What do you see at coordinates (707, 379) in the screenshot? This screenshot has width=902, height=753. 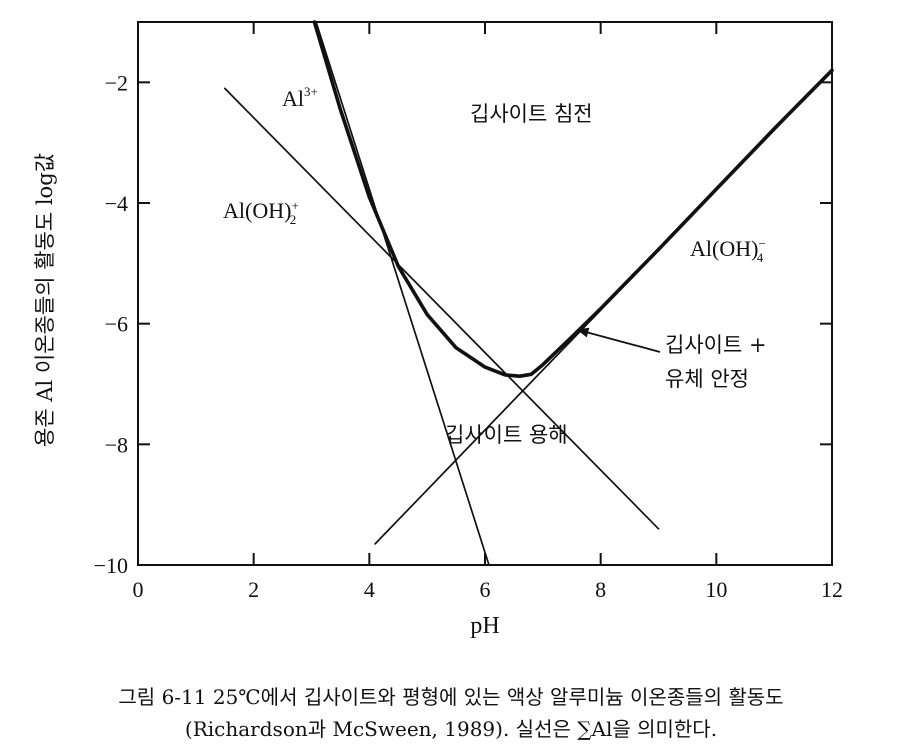 I see `annotation-stable-line2: 유체 안정` at bounding box center [707, 379].